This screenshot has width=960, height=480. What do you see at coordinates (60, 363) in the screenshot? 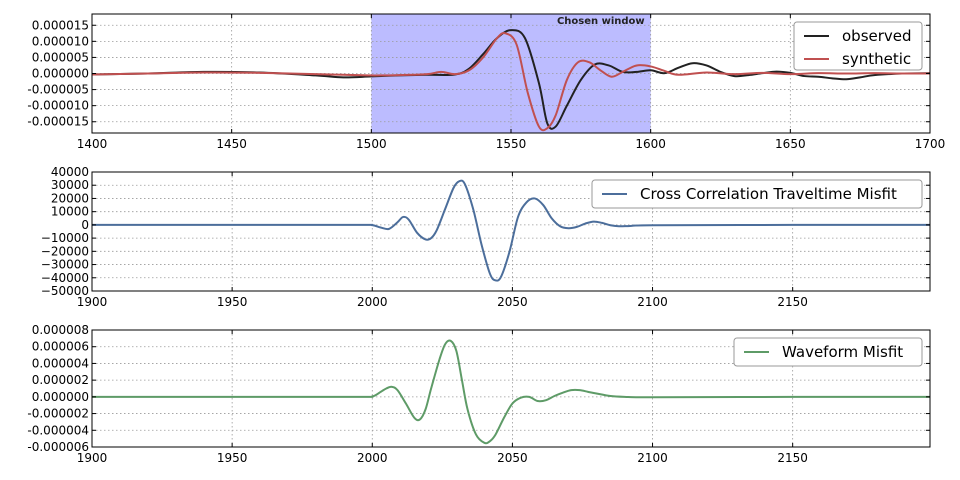
I see `y-tick-label: 0.000004` at bounding box center [60, 363].